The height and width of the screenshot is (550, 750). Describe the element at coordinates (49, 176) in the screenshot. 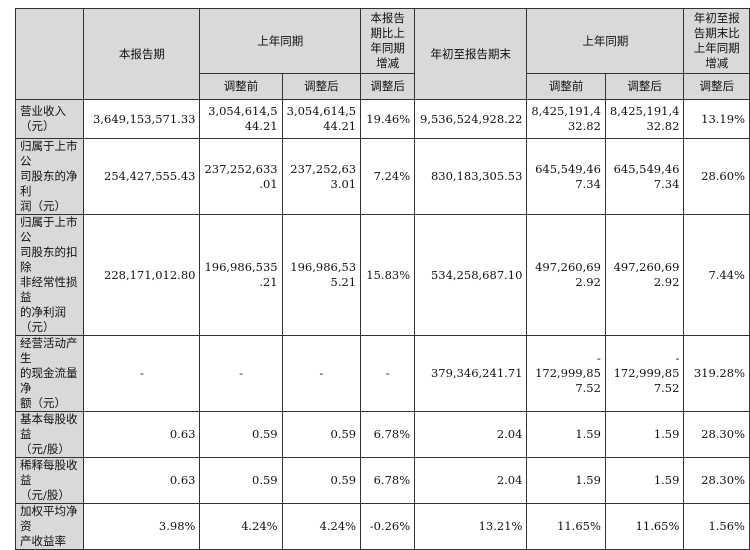

I see `row-label: 归属于上市公 司股东的净利 润（元）` at that location.